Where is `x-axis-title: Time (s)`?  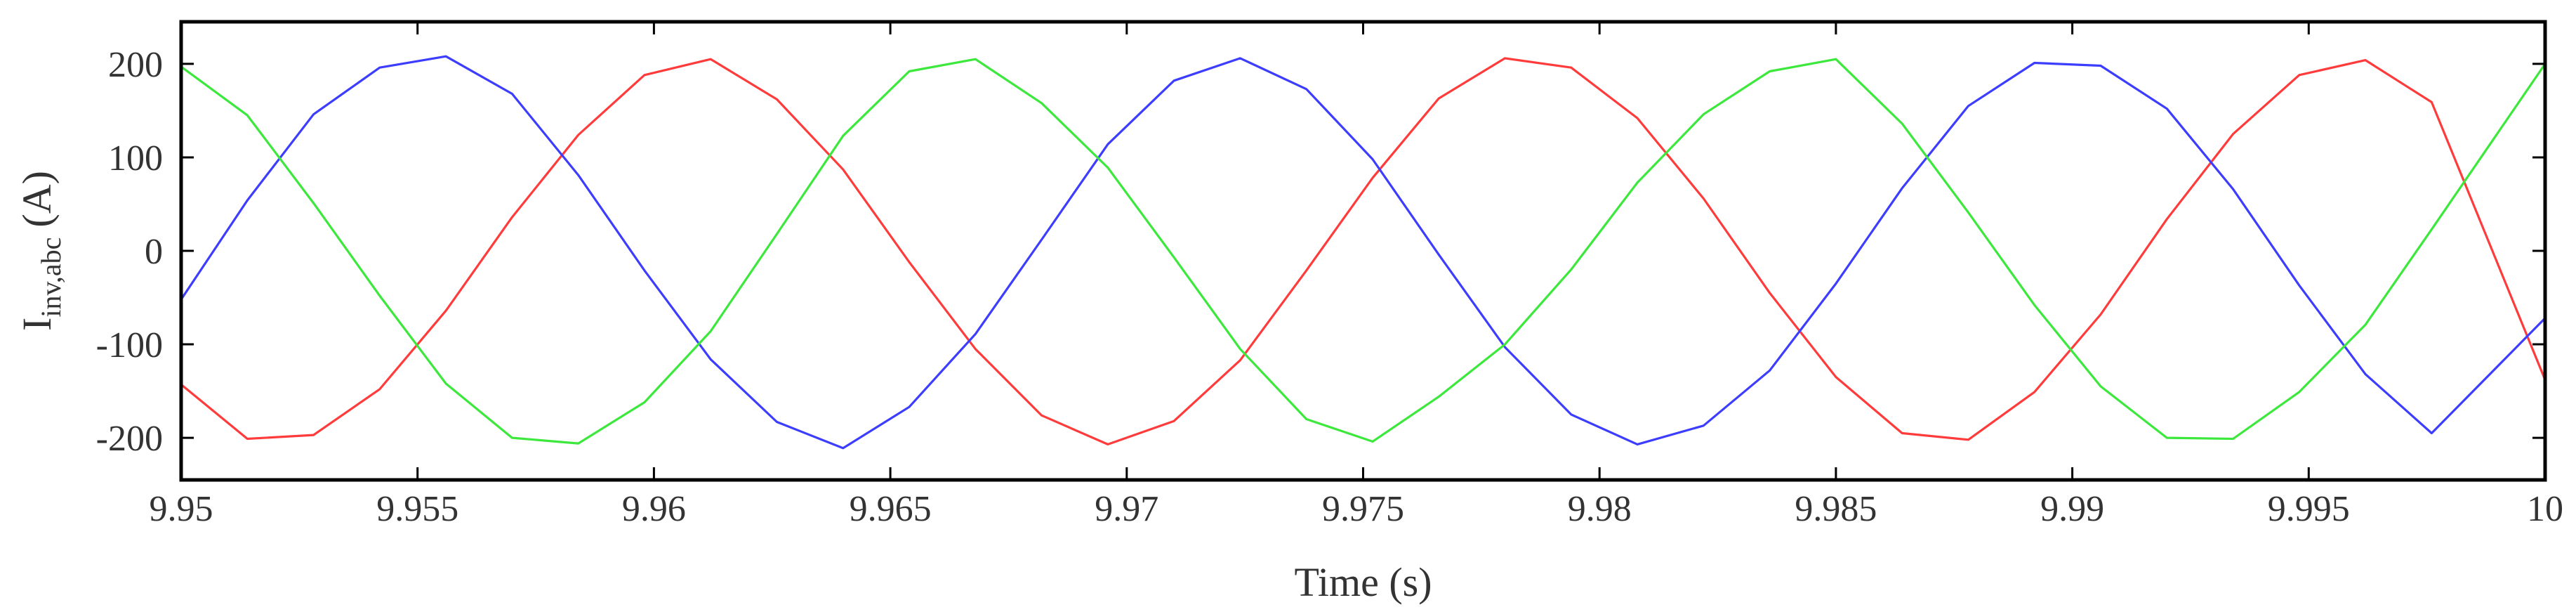
x-axis-title: Time (s) is located at coordinates (1363, 582).